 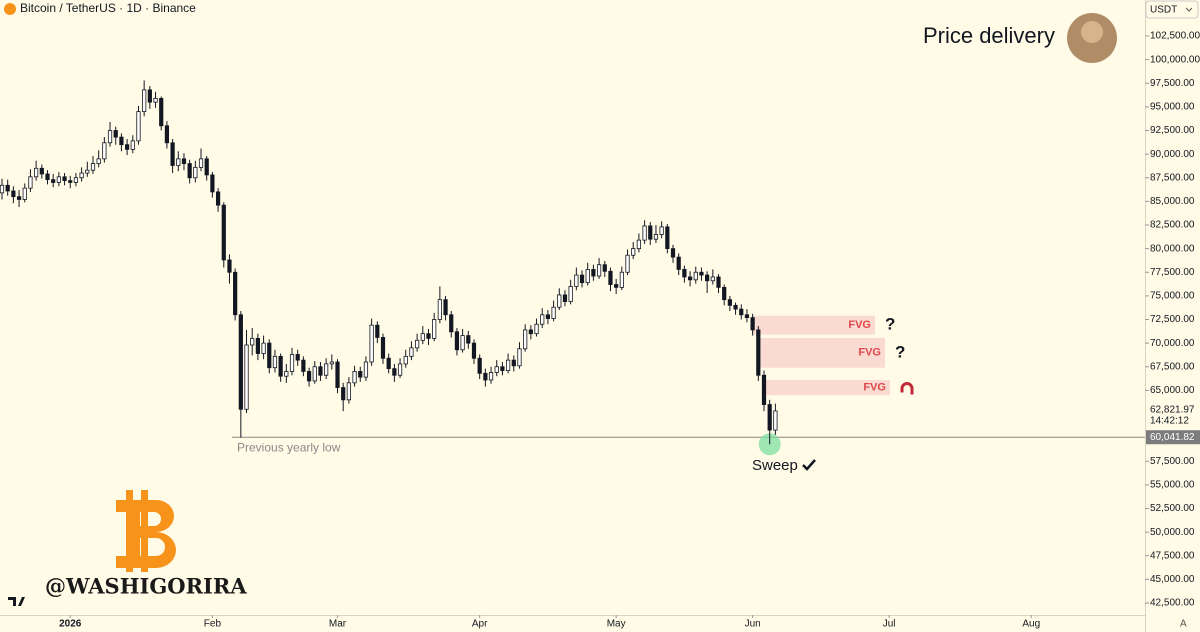 What do you see at coordinates (775, 465) in the screenshot?
I see `sweep-label: Sweep` at bounding box center [775, 465].